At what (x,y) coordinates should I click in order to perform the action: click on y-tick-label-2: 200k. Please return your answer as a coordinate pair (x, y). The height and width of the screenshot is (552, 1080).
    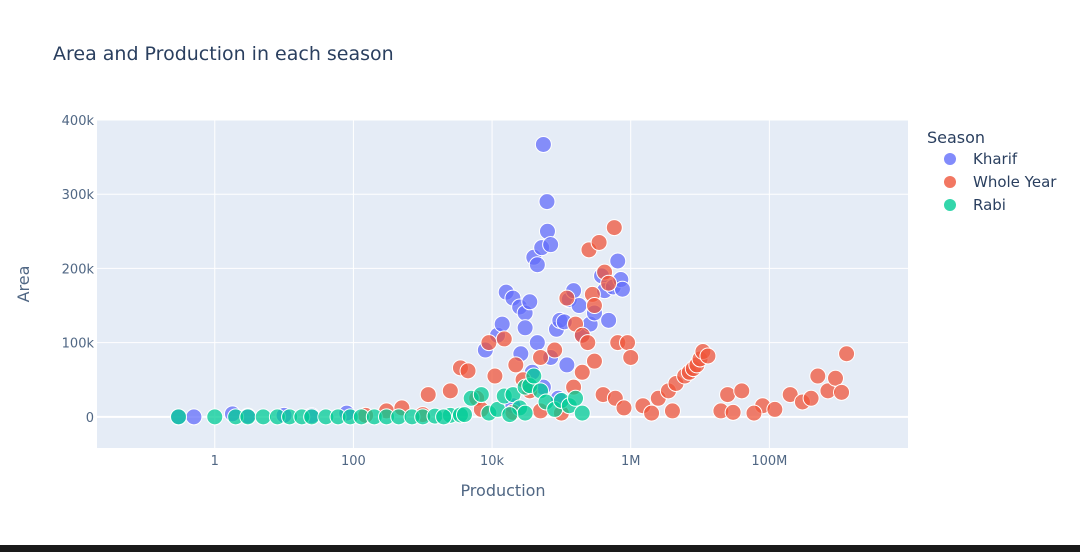
    Looking at the image, I should click on (78, 269).